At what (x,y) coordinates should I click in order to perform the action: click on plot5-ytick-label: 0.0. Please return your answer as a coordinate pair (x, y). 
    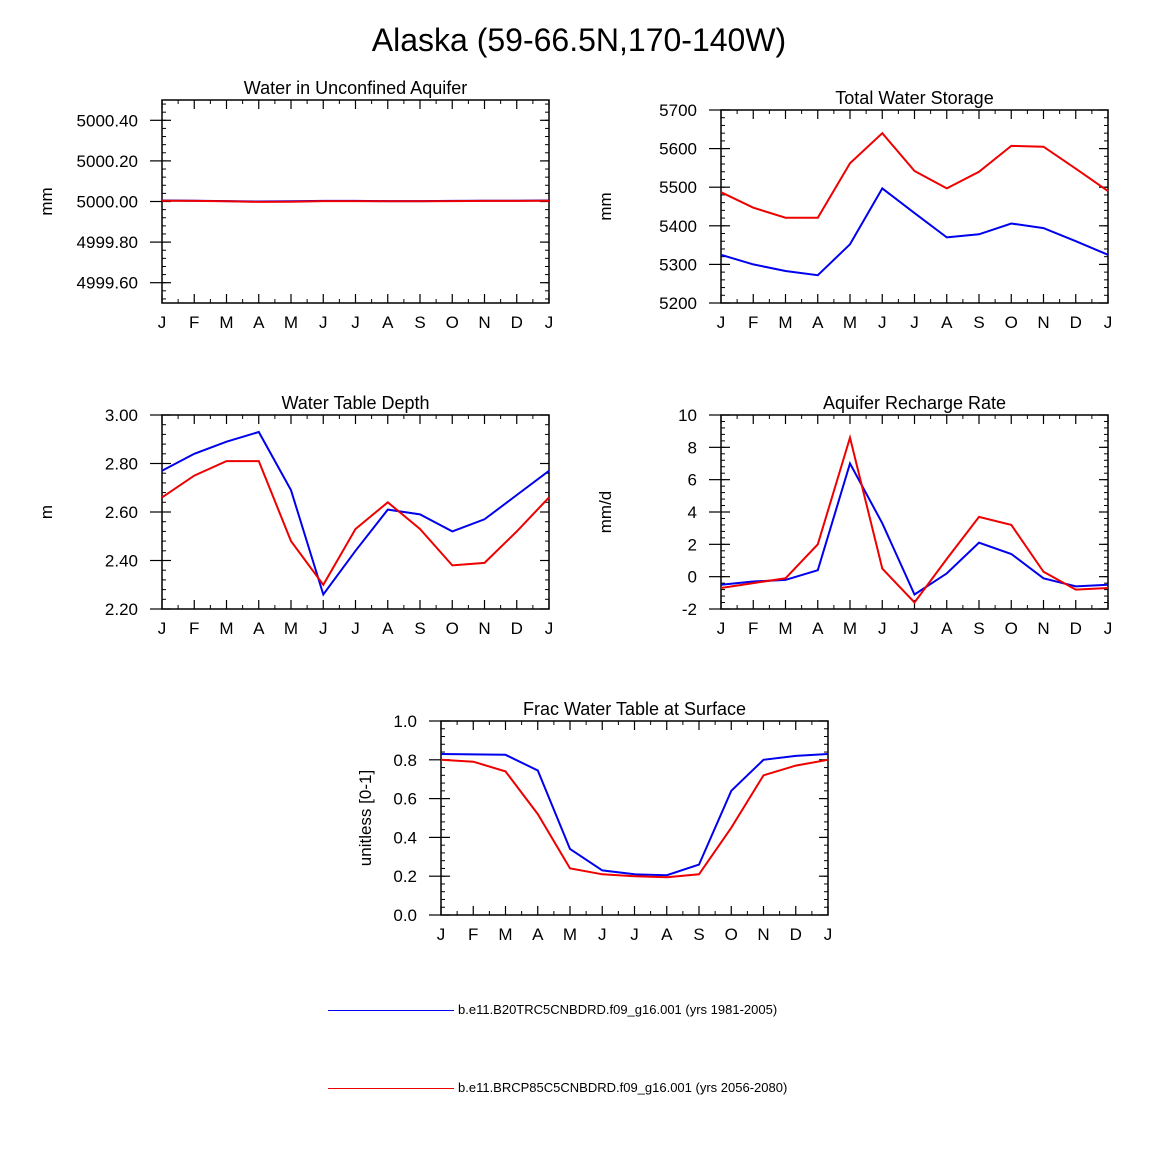
    Looking at the image, I should click on (405, 915).